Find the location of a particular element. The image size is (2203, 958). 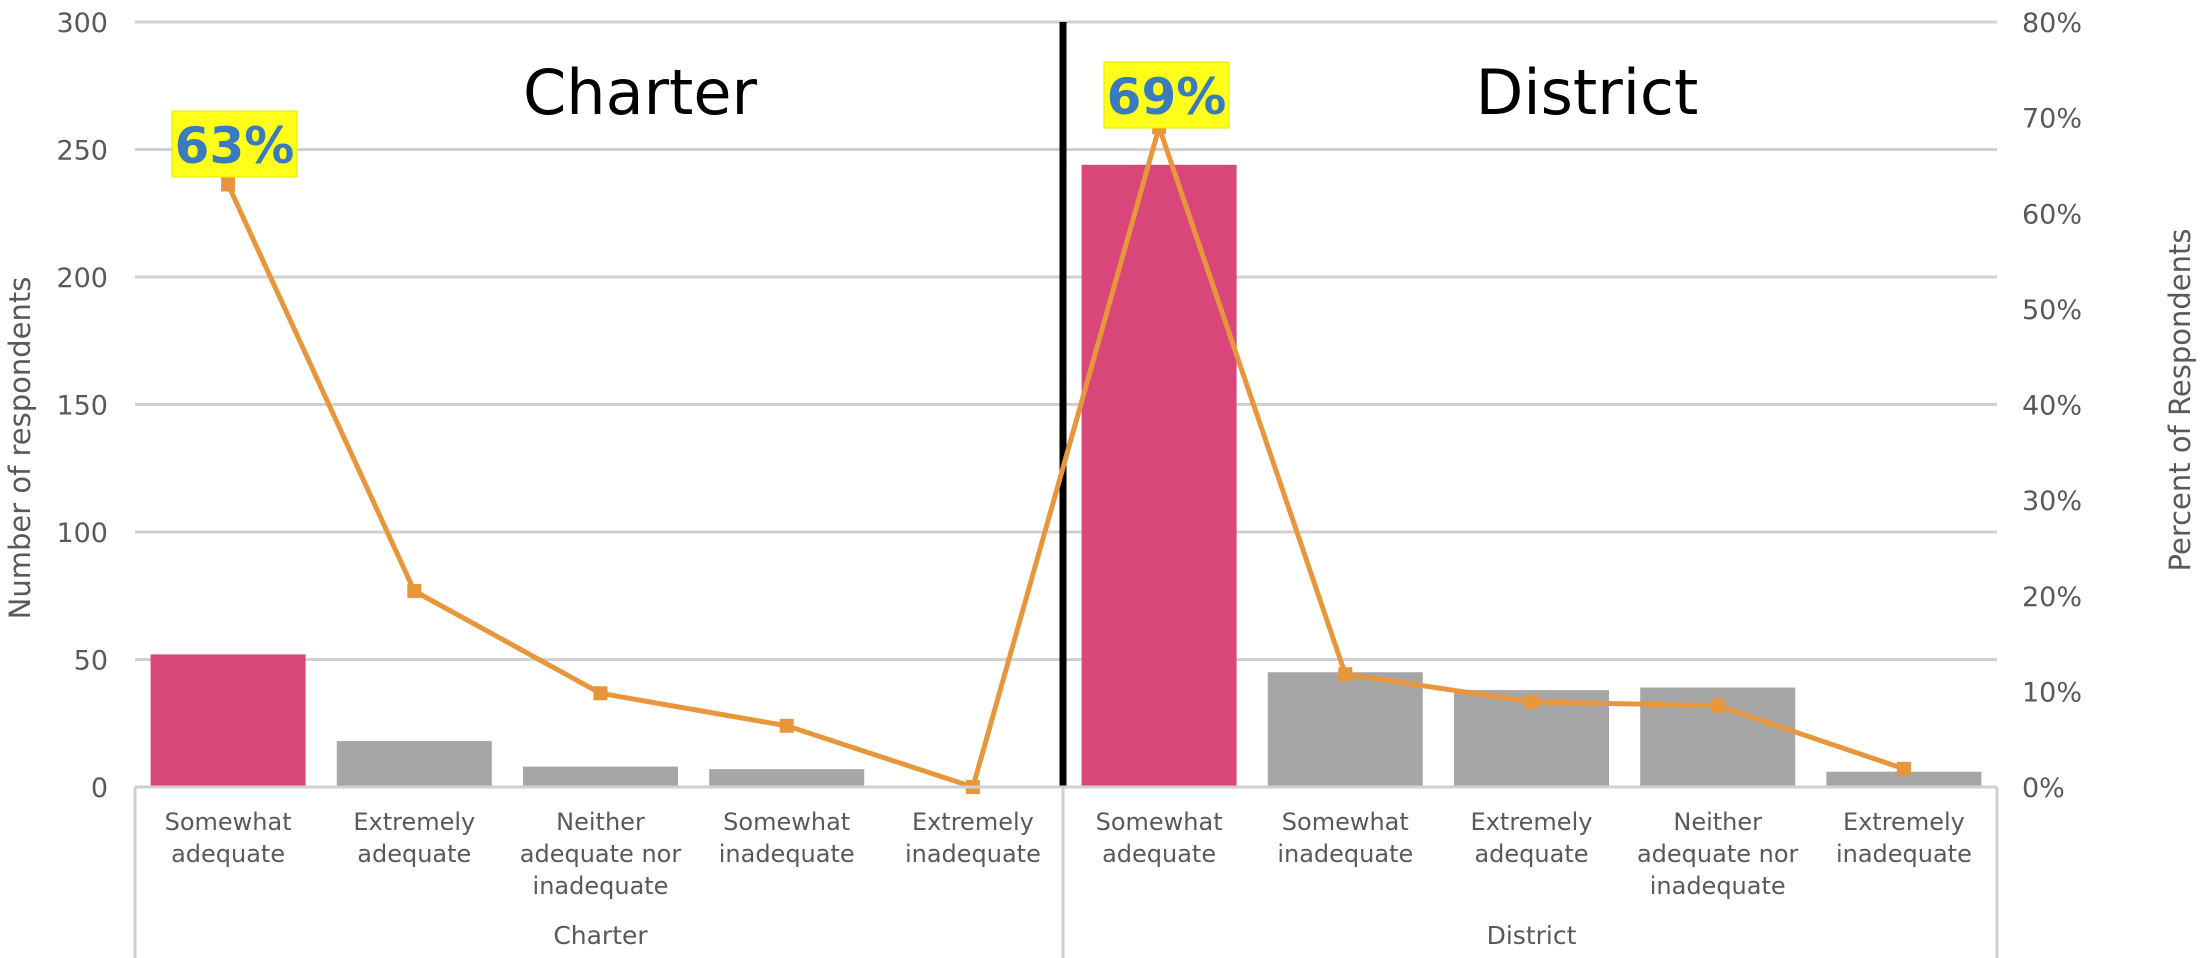

y-tick-label: 200 is located at coordinates (82, 278).